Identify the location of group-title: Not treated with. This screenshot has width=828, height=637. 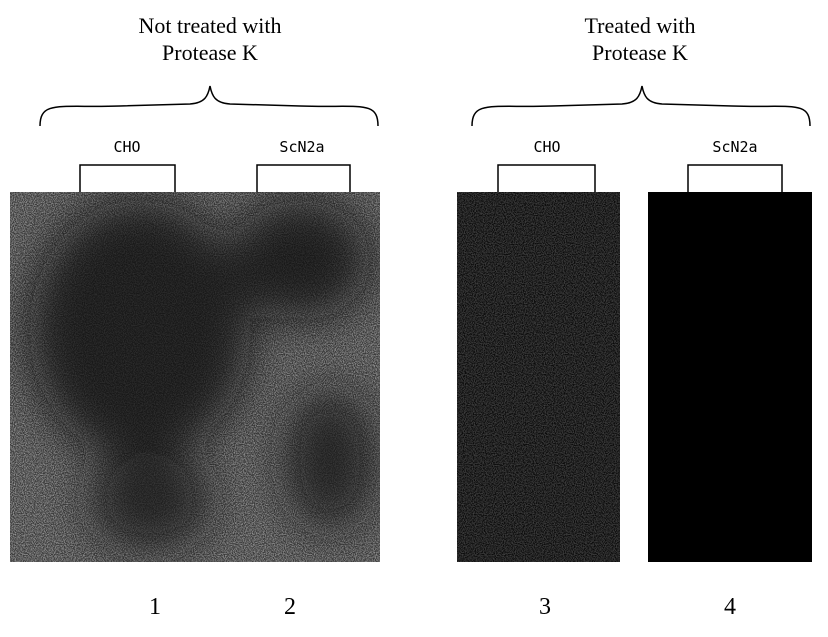
(210, 25).